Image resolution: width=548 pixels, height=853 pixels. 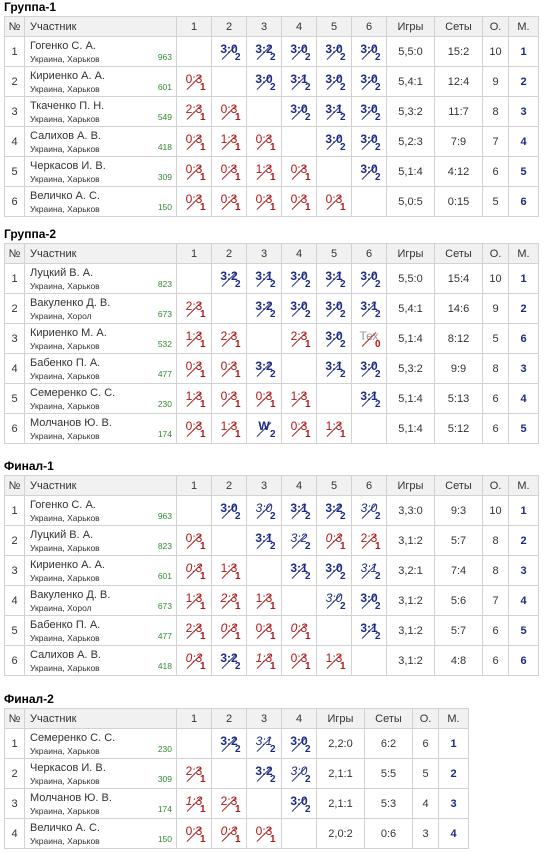 What do you see at coordinates (65, 363) in the screenshot?
I see `participant-name: Бабенко П. А.` at bounding box center [65, 363].